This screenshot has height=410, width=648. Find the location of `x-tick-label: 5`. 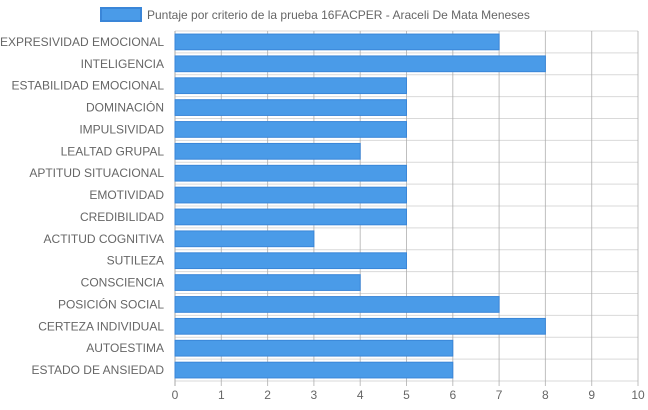

x-tick-label: 5 is located at coordinates (406, 395).